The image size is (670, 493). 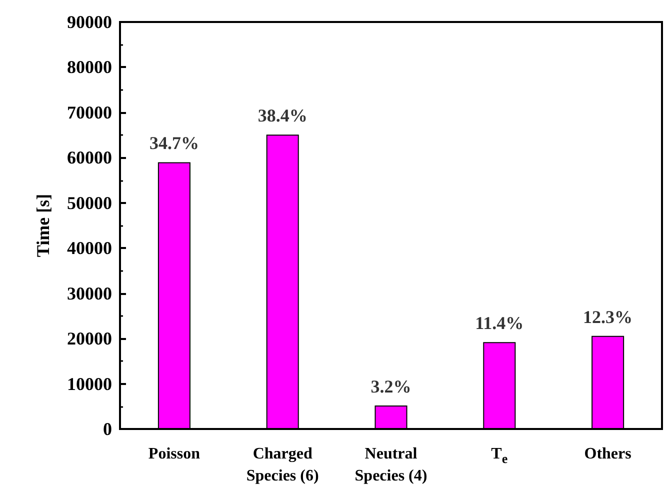 What do you see at coordinates (499, 323) in the screenshot?
I see `annotation: 11.4%` at bounding box center [499, 323].